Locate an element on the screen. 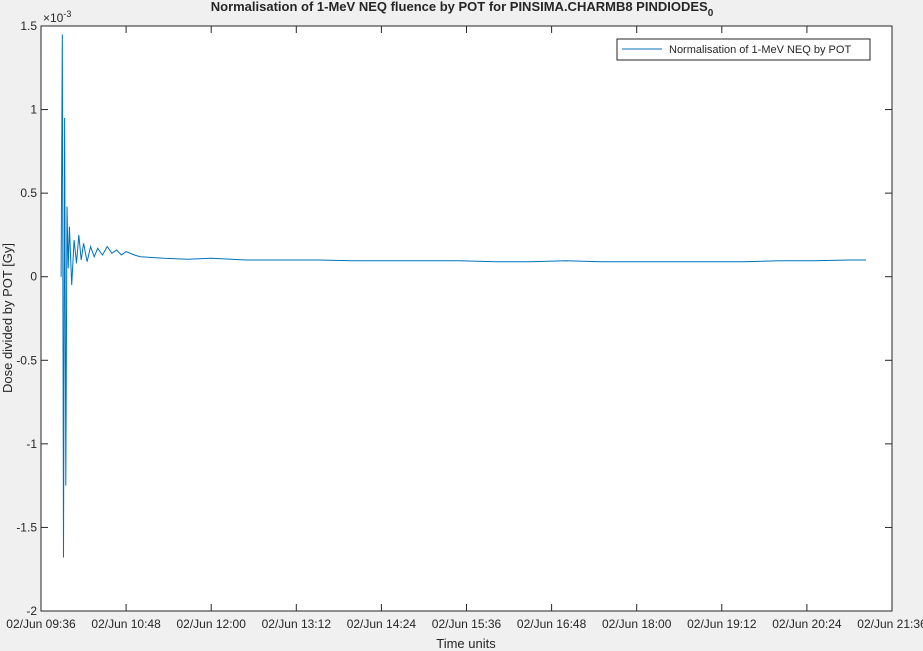  x-tick-label: 02/Jun 12:00 is located at coordinates (211, 624).